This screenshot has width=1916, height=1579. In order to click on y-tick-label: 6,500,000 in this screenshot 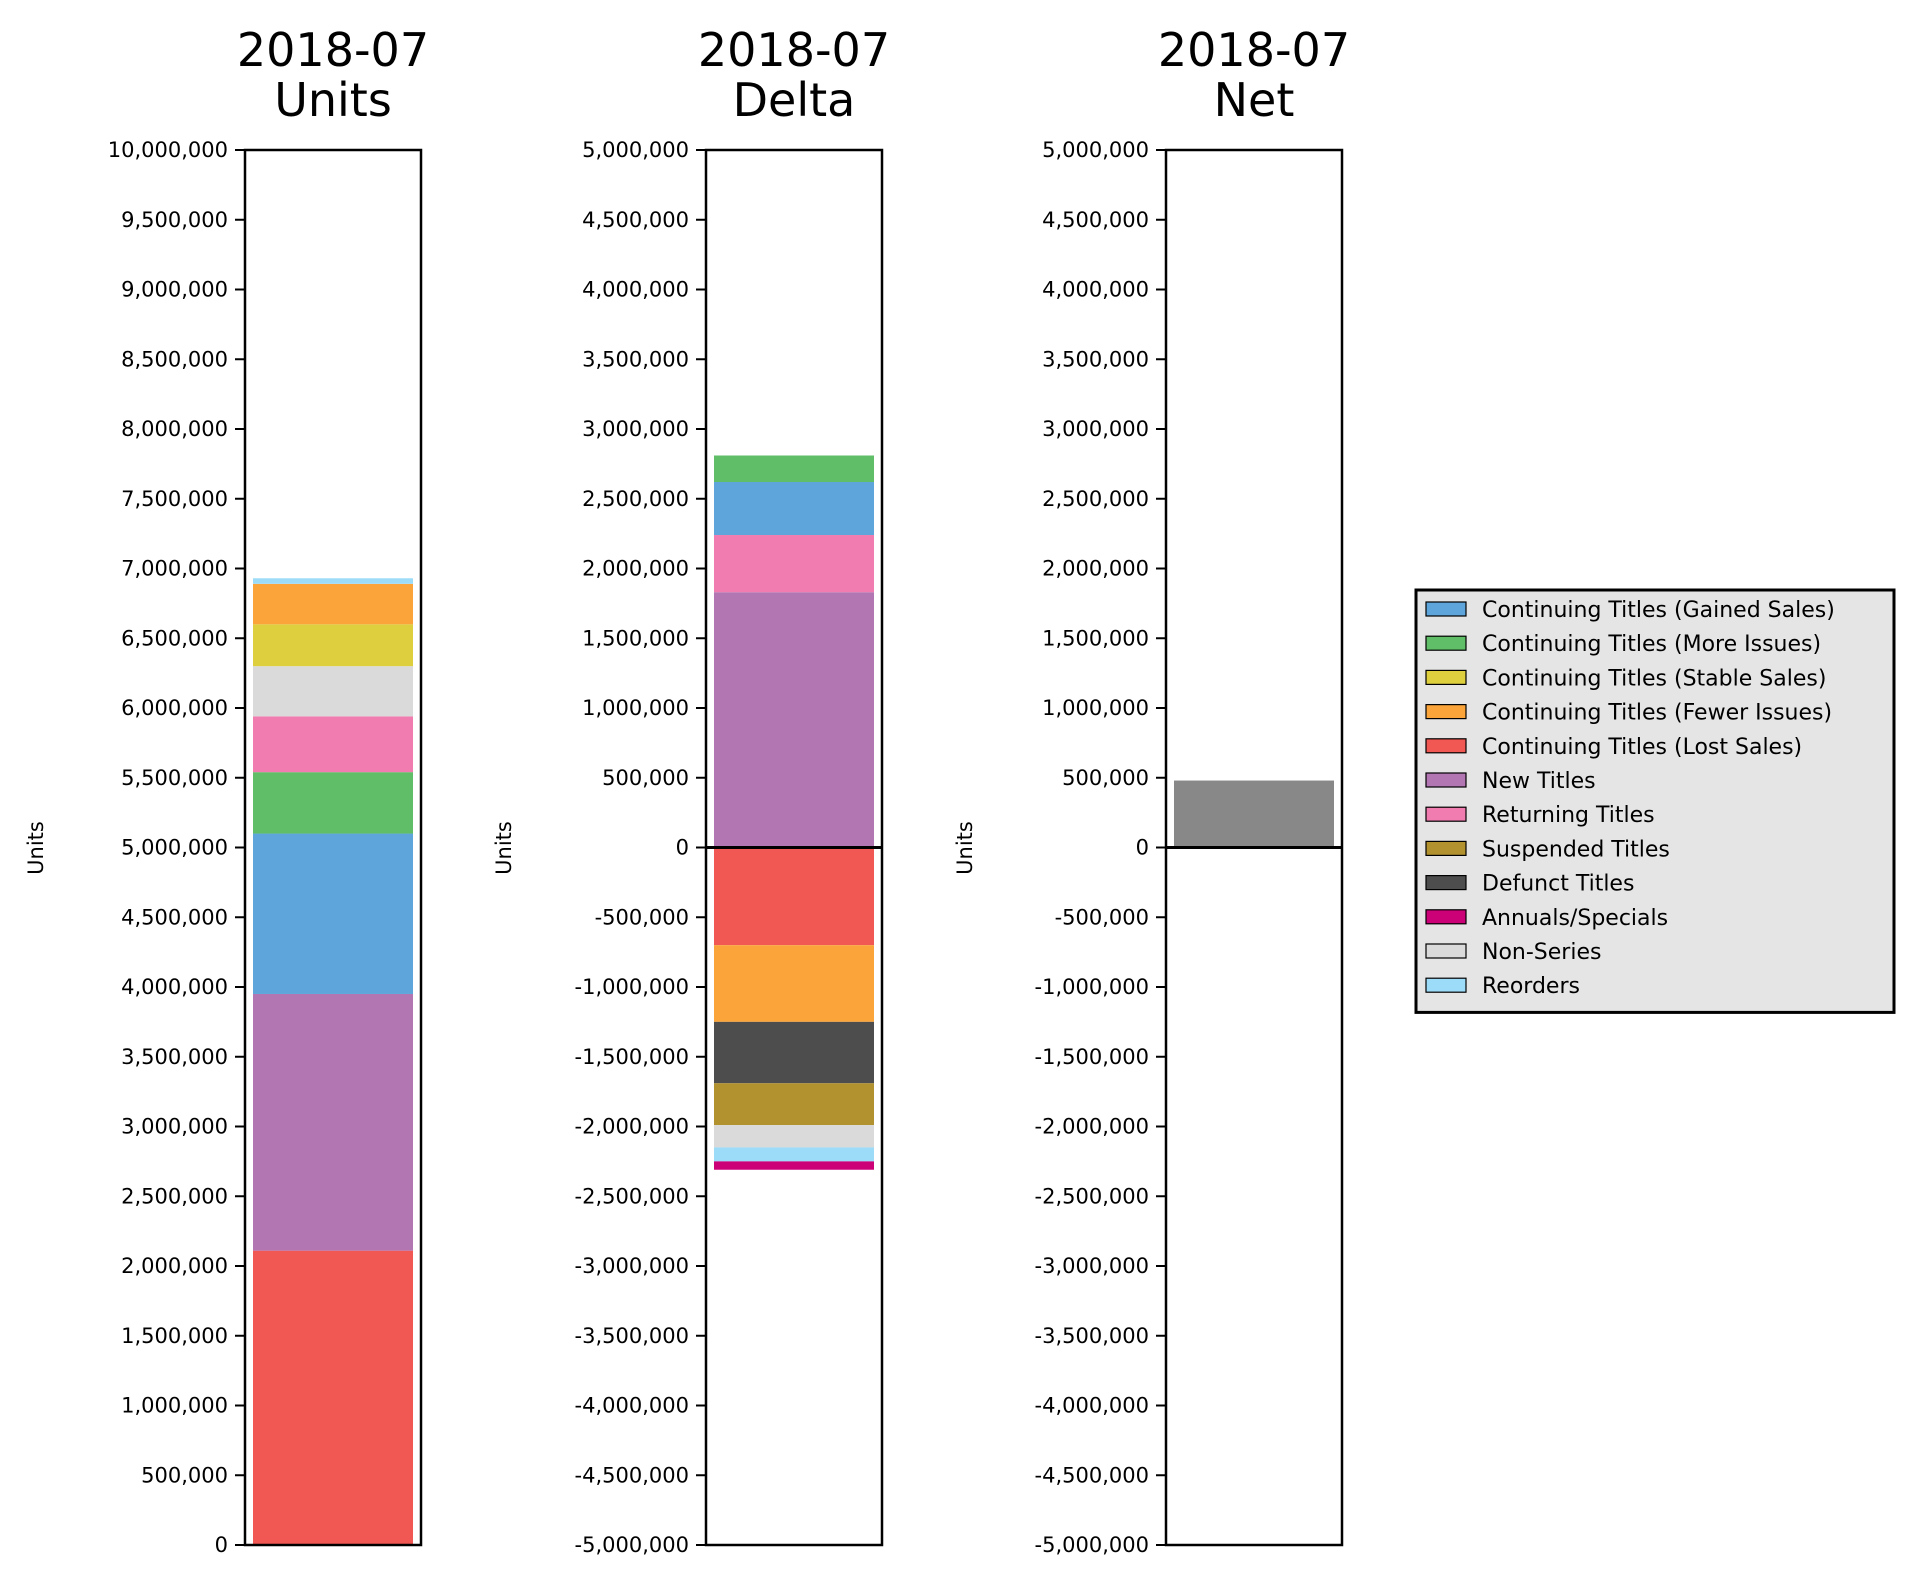, I will do `click(174, 638)`.